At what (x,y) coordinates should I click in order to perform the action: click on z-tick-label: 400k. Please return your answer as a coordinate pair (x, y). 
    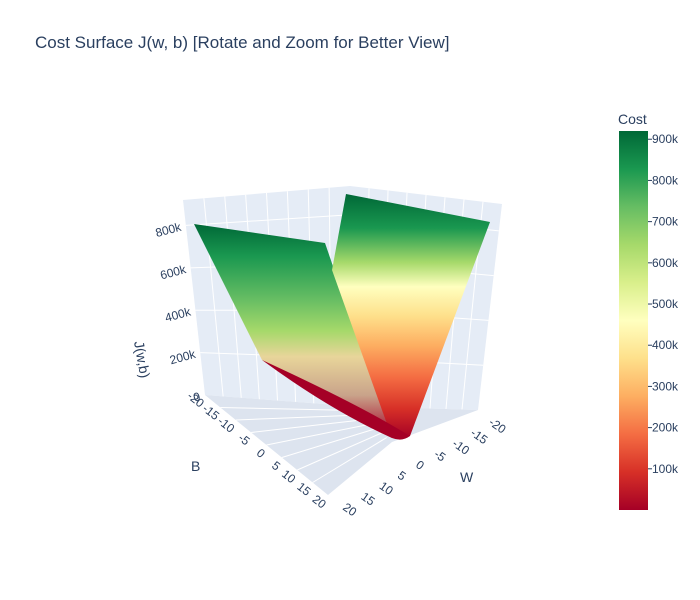
    Looking at the image, I should click on (178, 314).